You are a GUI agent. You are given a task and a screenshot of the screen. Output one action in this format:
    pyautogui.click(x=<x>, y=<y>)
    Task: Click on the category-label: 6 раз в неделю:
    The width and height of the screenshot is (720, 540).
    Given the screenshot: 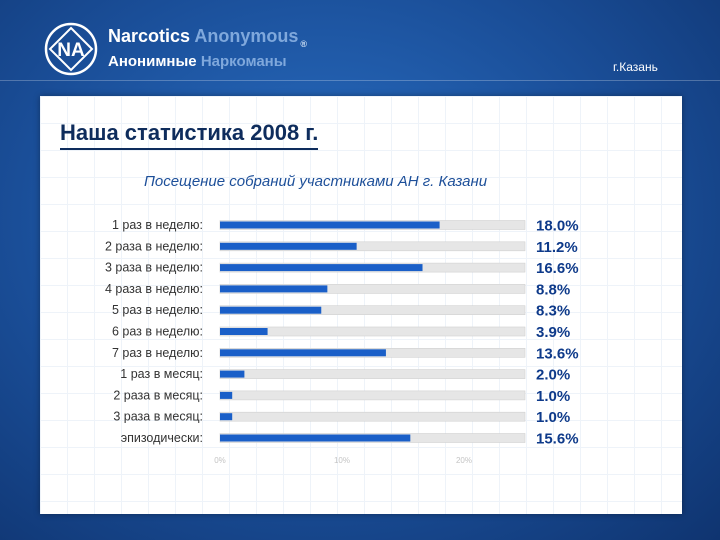 What is the action you would take?
    pyautogui.click(x=157, y=332)
    